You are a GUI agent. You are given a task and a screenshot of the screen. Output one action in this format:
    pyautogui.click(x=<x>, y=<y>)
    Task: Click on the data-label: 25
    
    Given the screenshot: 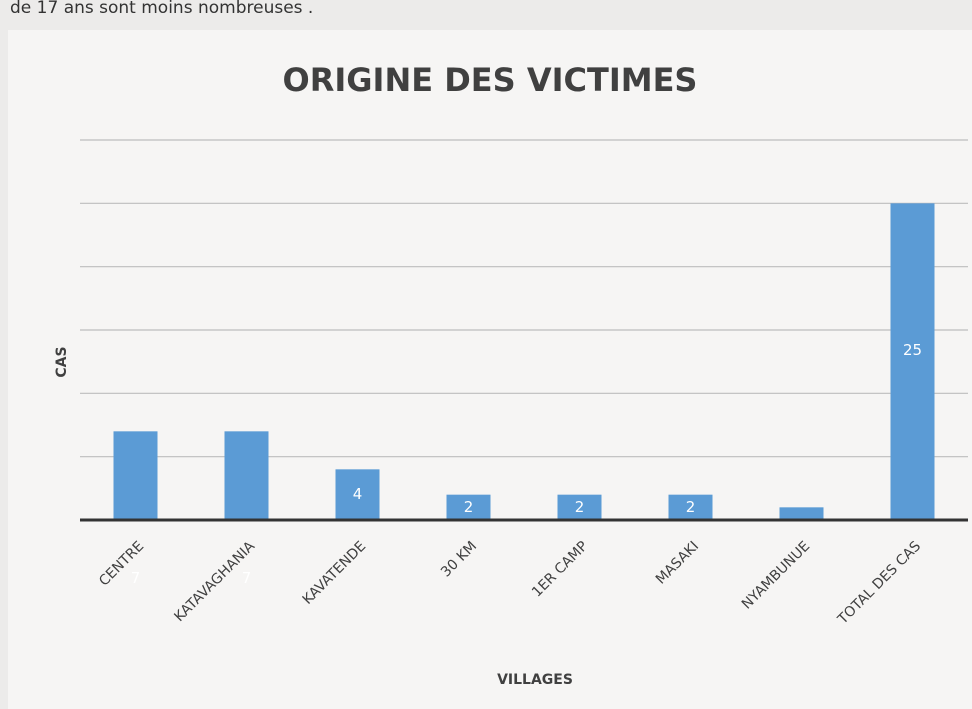 What is the action you would take?
    pyautogui.click(x=912, y=350)
    